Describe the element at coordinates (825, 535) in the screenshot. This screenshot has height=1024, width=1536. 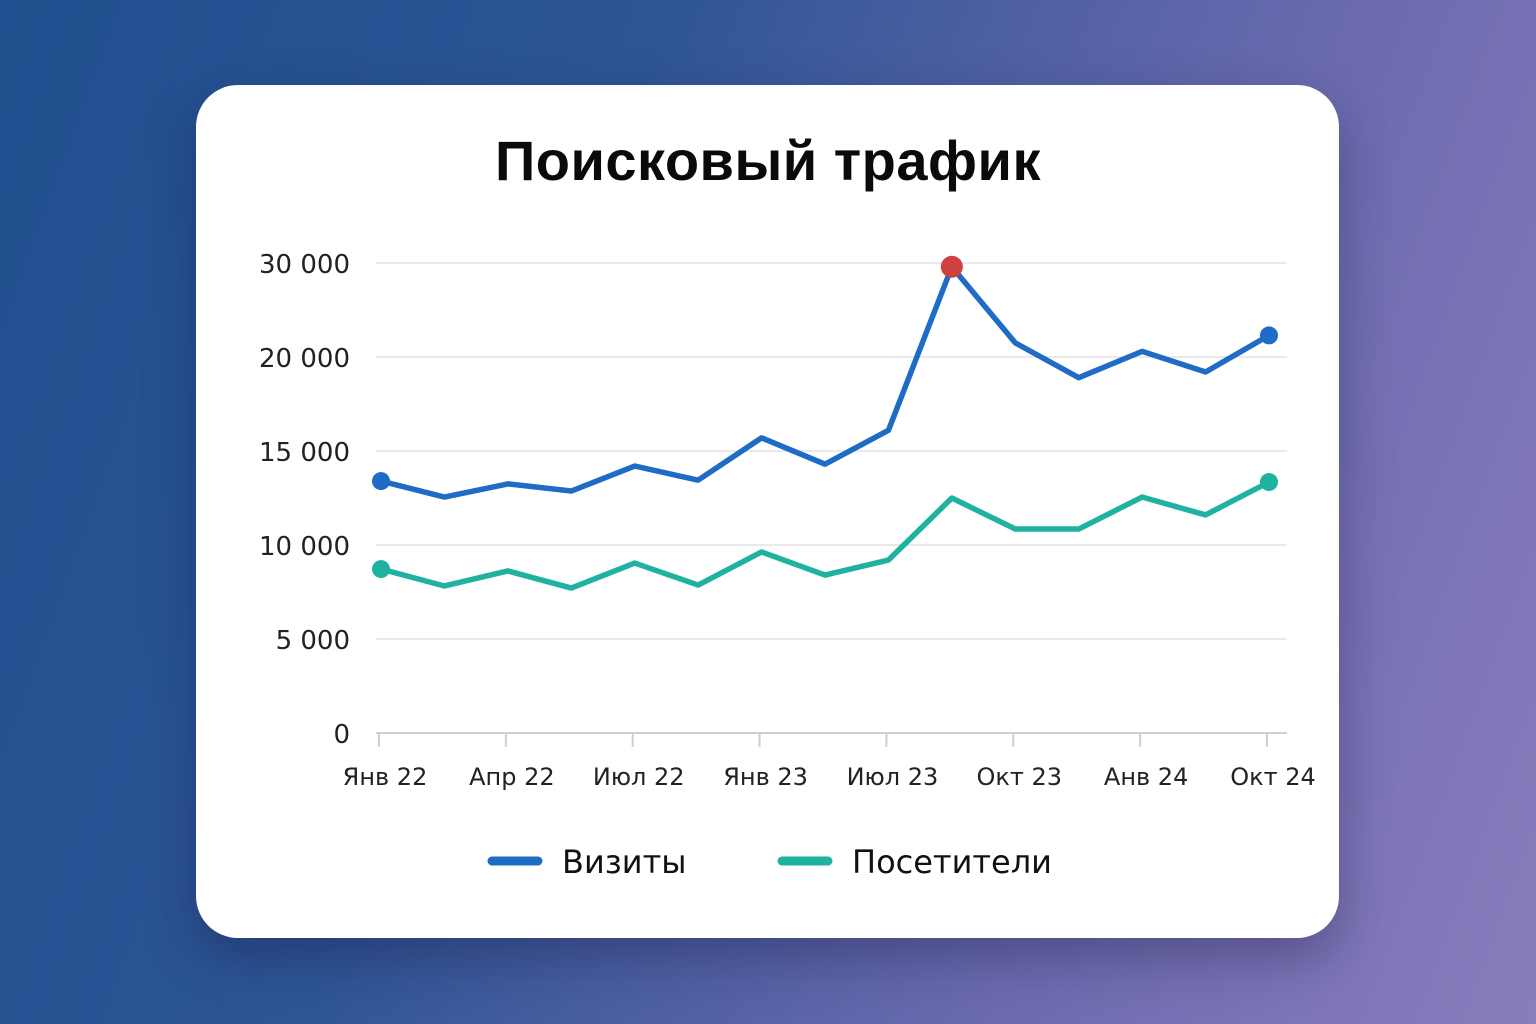
I see `series-line-visitors` at that location.